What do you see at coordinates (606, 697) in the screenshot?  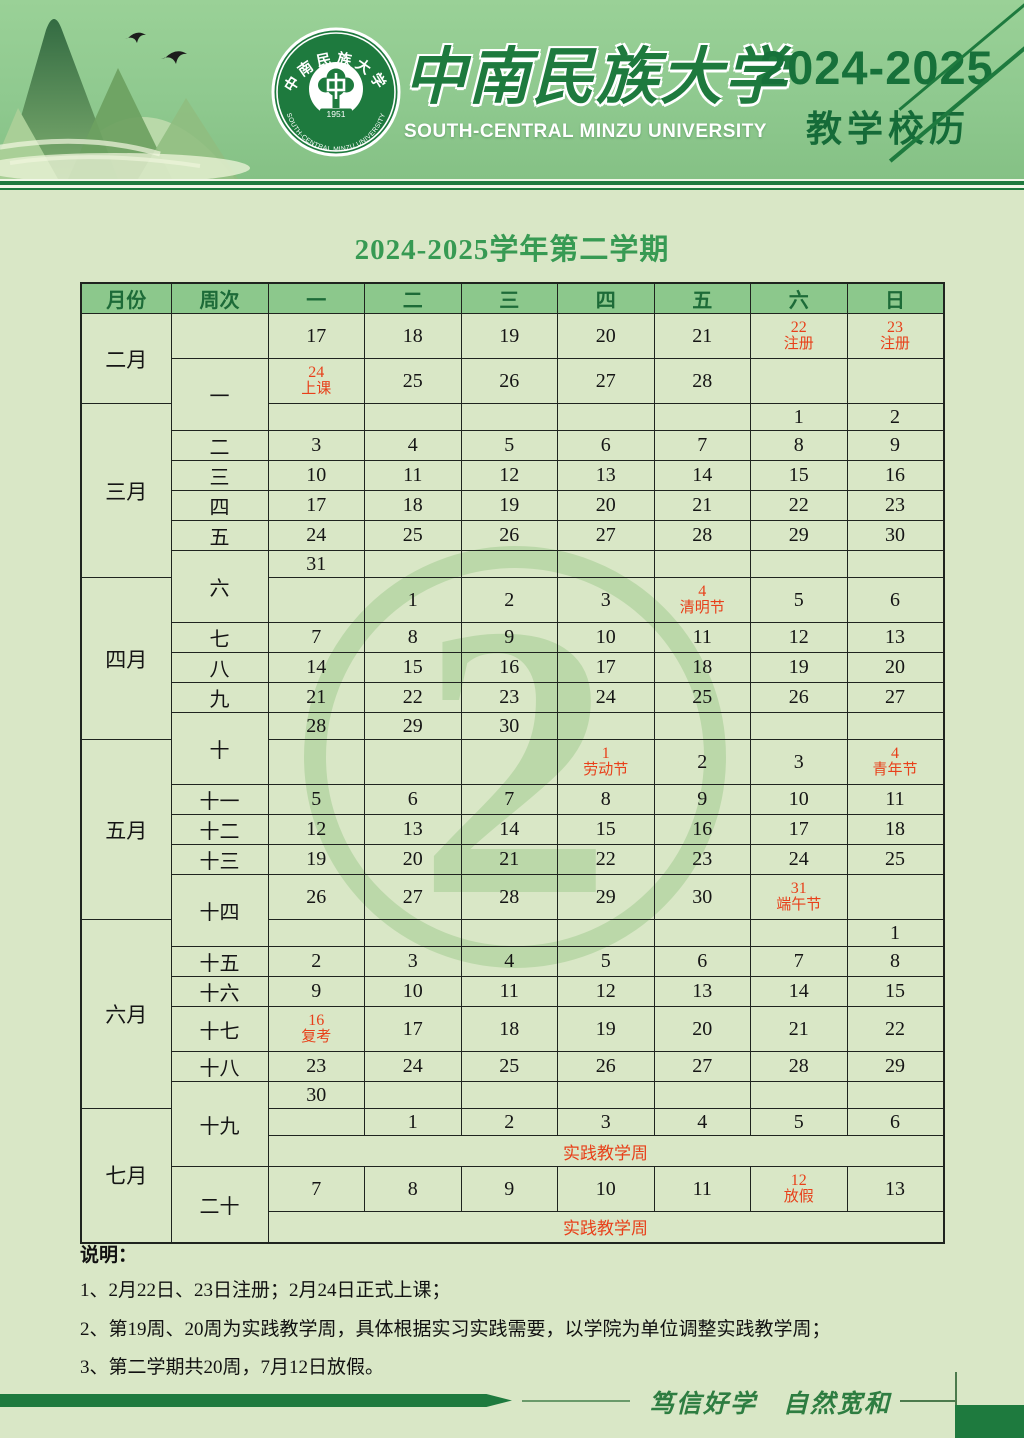 I see `date-cell: 24` at bounding box center [606, 697].